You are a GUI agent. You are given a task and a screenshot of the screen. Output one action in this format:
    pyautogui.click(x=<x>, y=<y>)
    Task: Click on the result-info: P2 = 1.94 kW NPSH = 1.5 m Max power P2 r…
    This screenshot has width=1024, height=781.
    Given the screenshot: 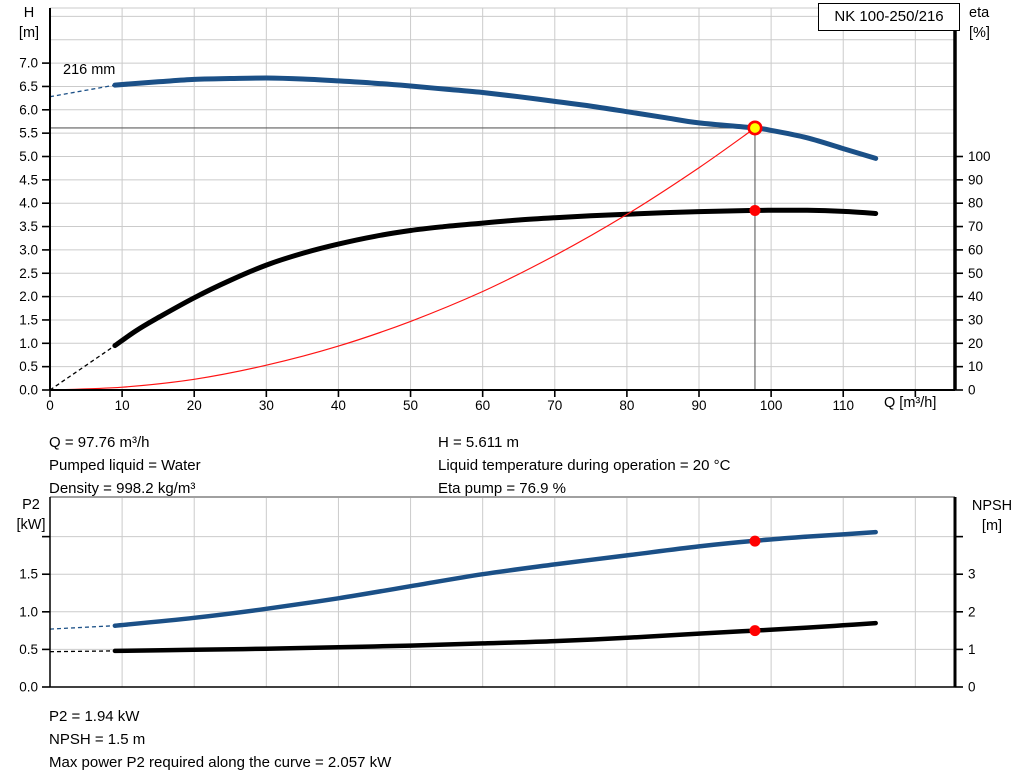 What is the action you would take?
    pyautogui.click(x=220, y=739)
    